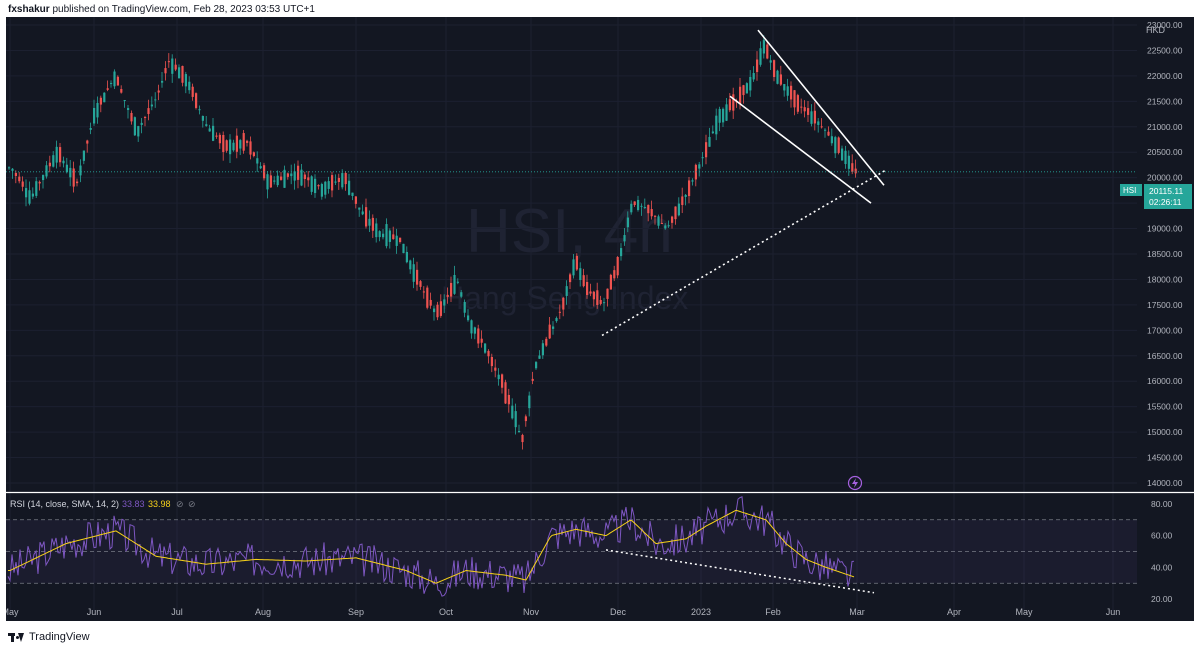 Image resolution: width=1200 pixels, height=650 pixels. Describe the element at coordinates (29, 9) in the screenshot. I see `author-name: fxshakur` at that location.